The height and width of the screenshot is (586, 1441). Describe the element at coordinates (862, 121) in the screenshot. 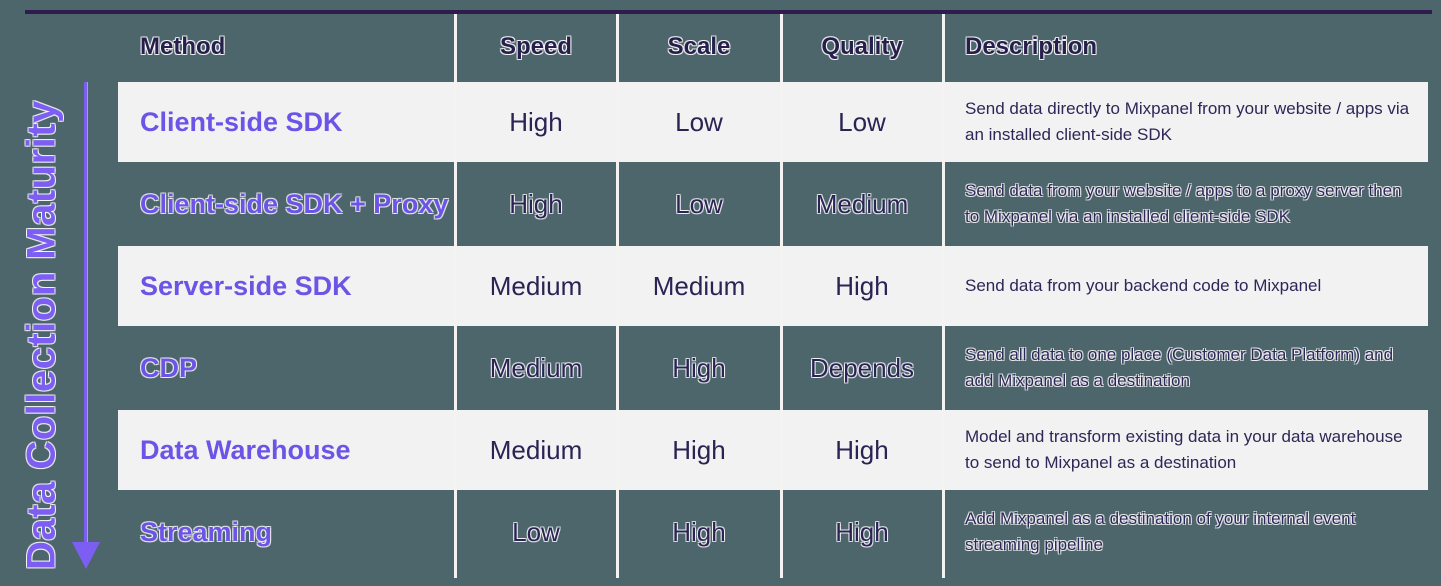

I see `quality-cell: Low` at that location.